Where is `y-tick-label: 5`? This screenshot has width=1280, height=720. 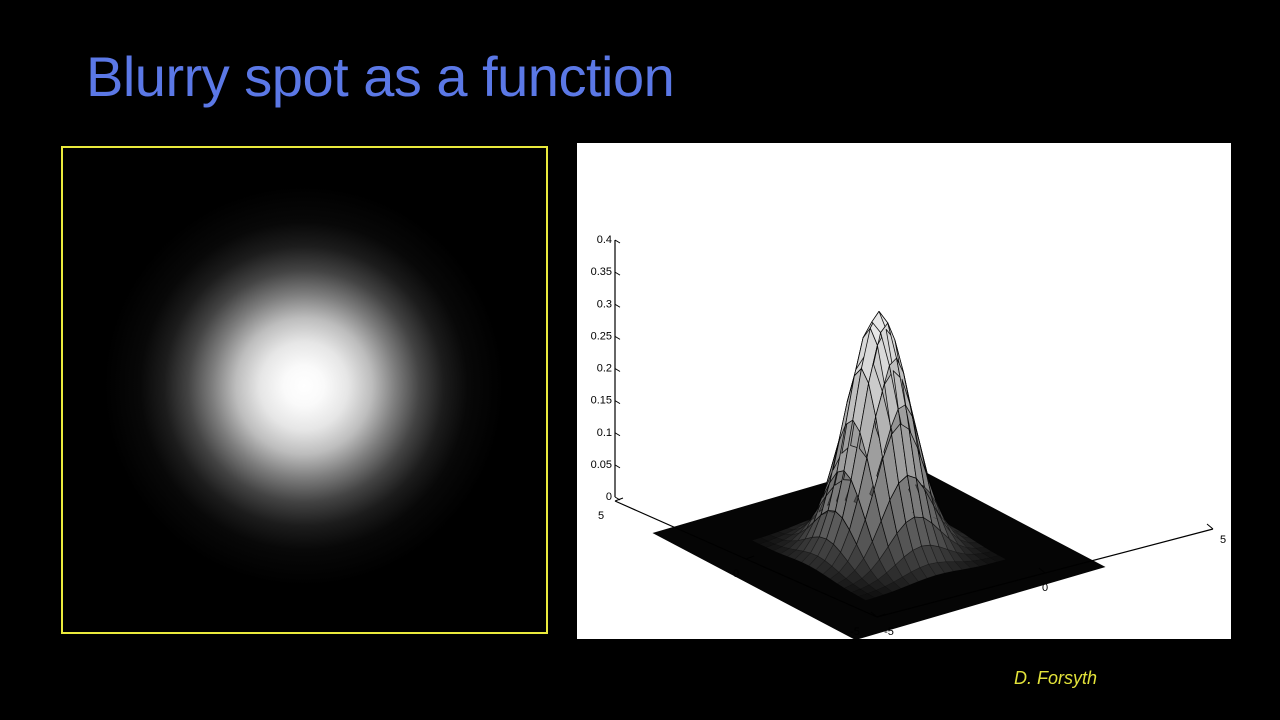
y-tick-label: 5 is located at coordinates (601, 516).